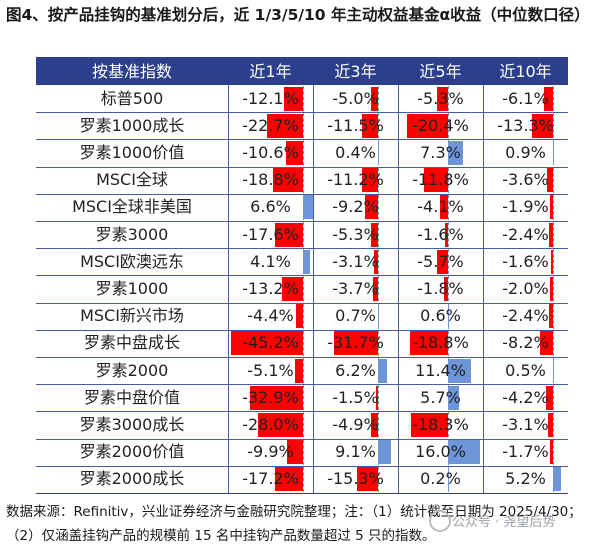  I want to click on value-label: 0.4%, so click(355, 152).